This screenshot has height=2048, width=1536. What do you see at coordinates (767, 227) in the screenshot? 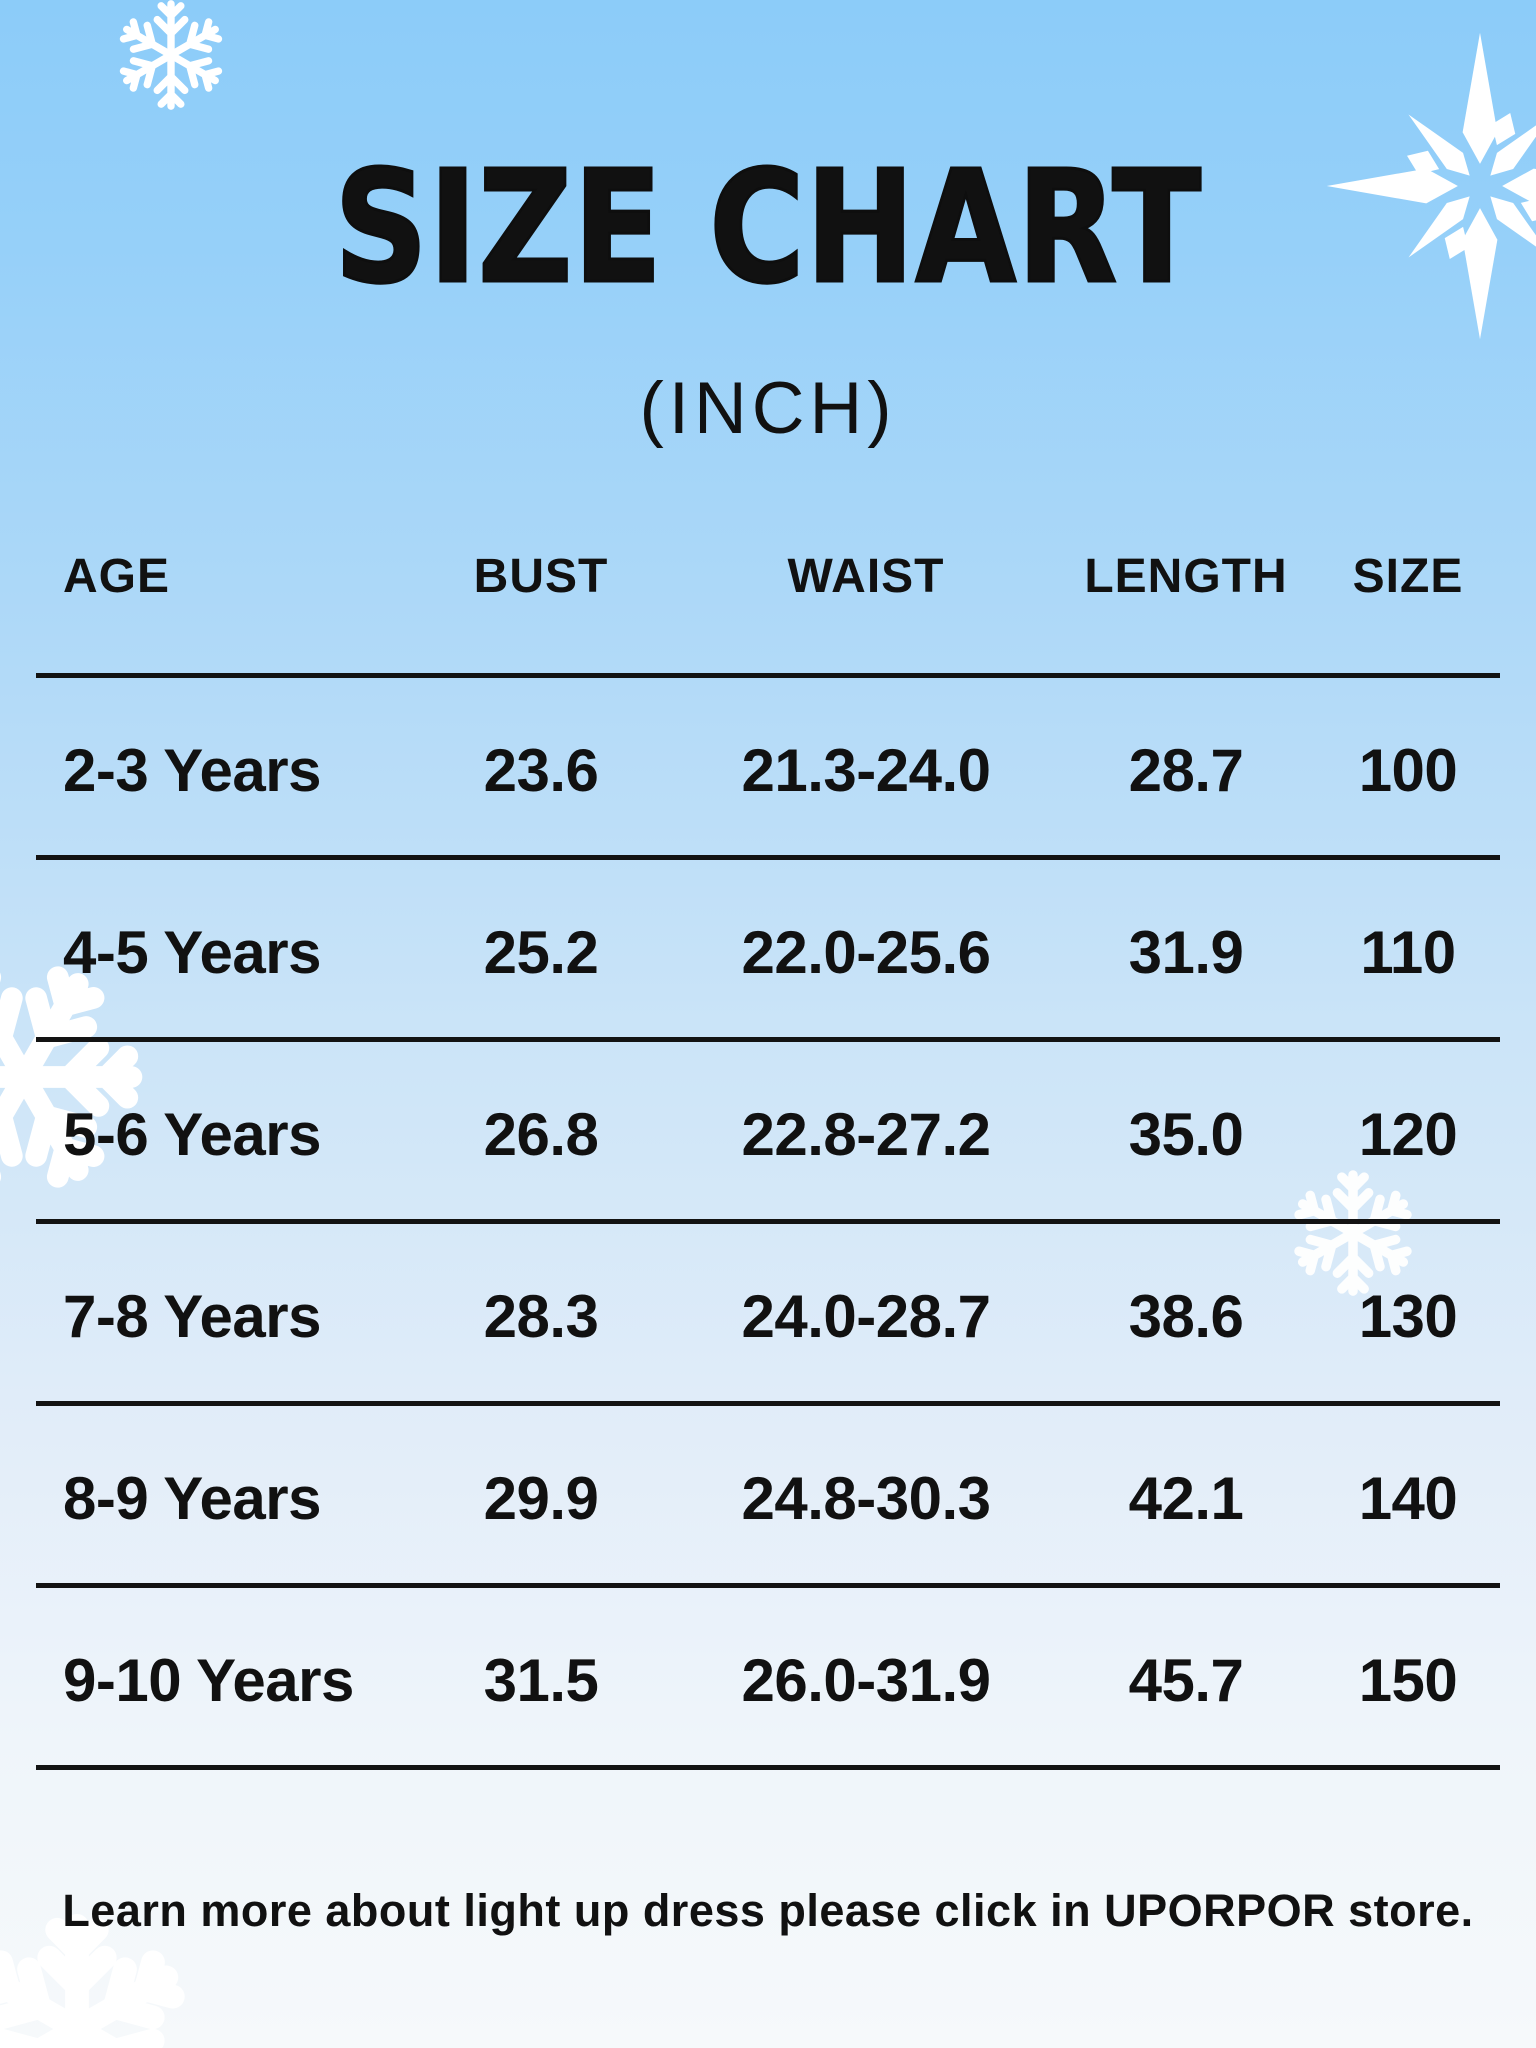
I see `page-title: SIZE CHART` at bounding box center [767, 227].